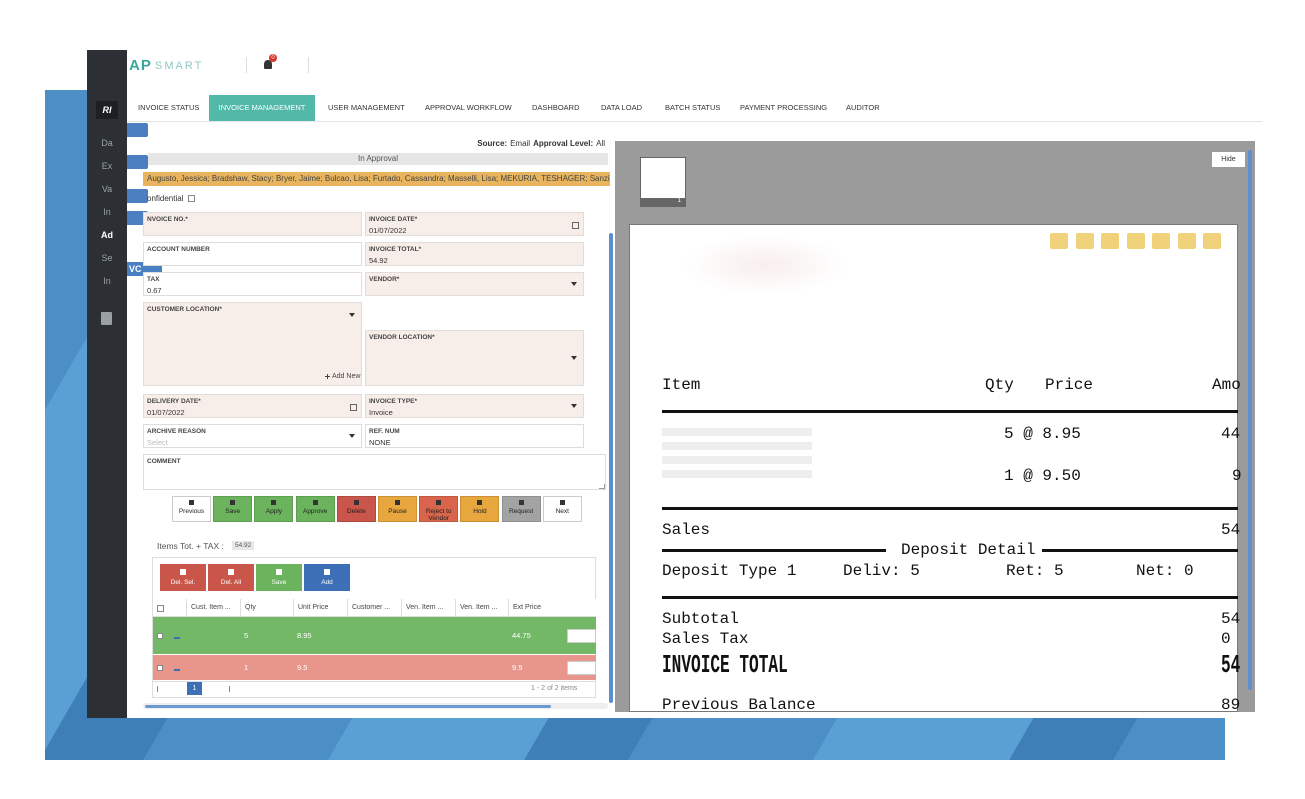 This screenshot has height=799, width=1305. Describe the element at coordinates (356, 509) in the screenshot. I see `action-button: Delete` at that location.